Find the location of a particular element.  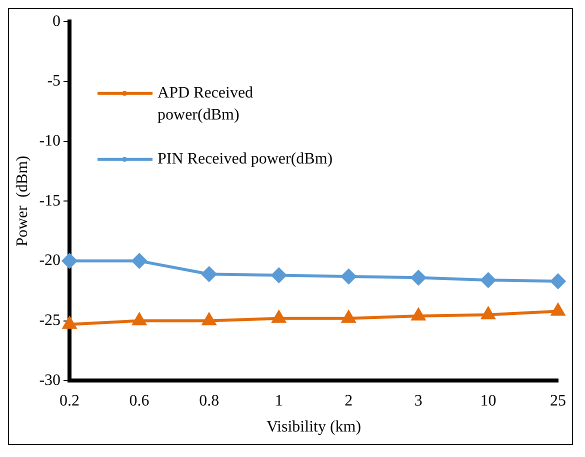

y-tick-label: -10 is located at coordinates (50, 141).